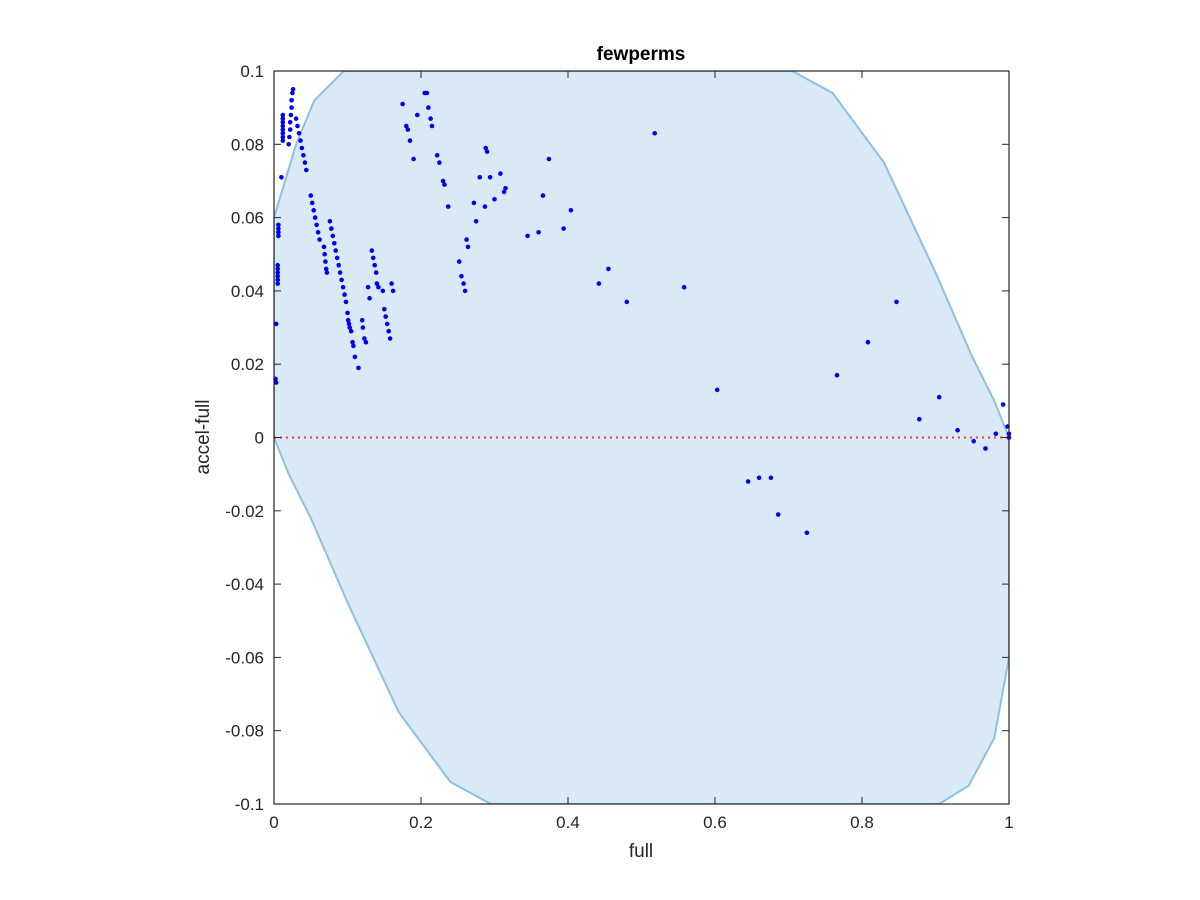 This screenshot has height=900, width=1200. Describe the element at coordinates (715, 822) in the screenshot. I see `x-tick-label: 0.6` at that location.